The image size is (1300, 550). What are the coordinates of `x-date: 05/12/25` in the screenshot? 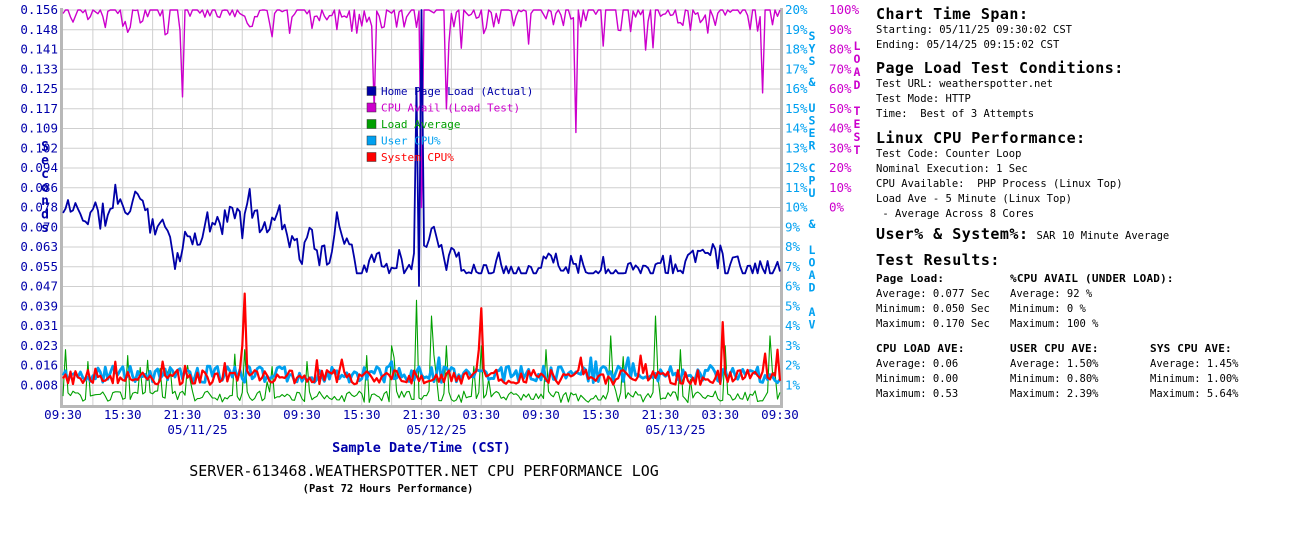 It's located at (436, 429).